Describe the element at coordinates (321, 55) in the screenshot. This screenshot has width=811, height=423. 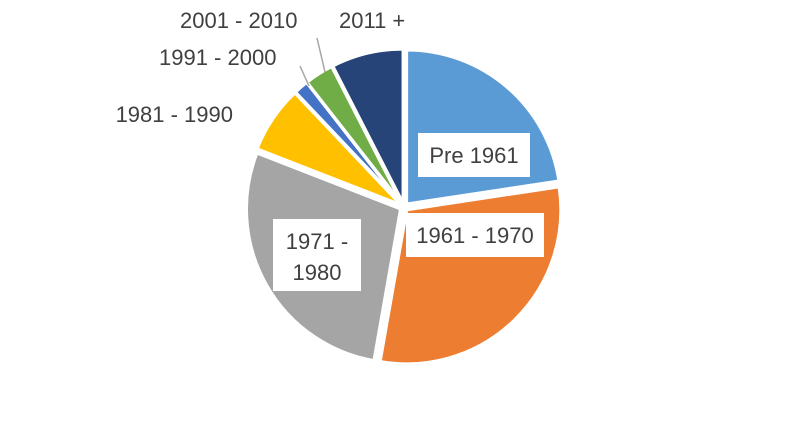
I see `leader-line-2001-2010` at that location.